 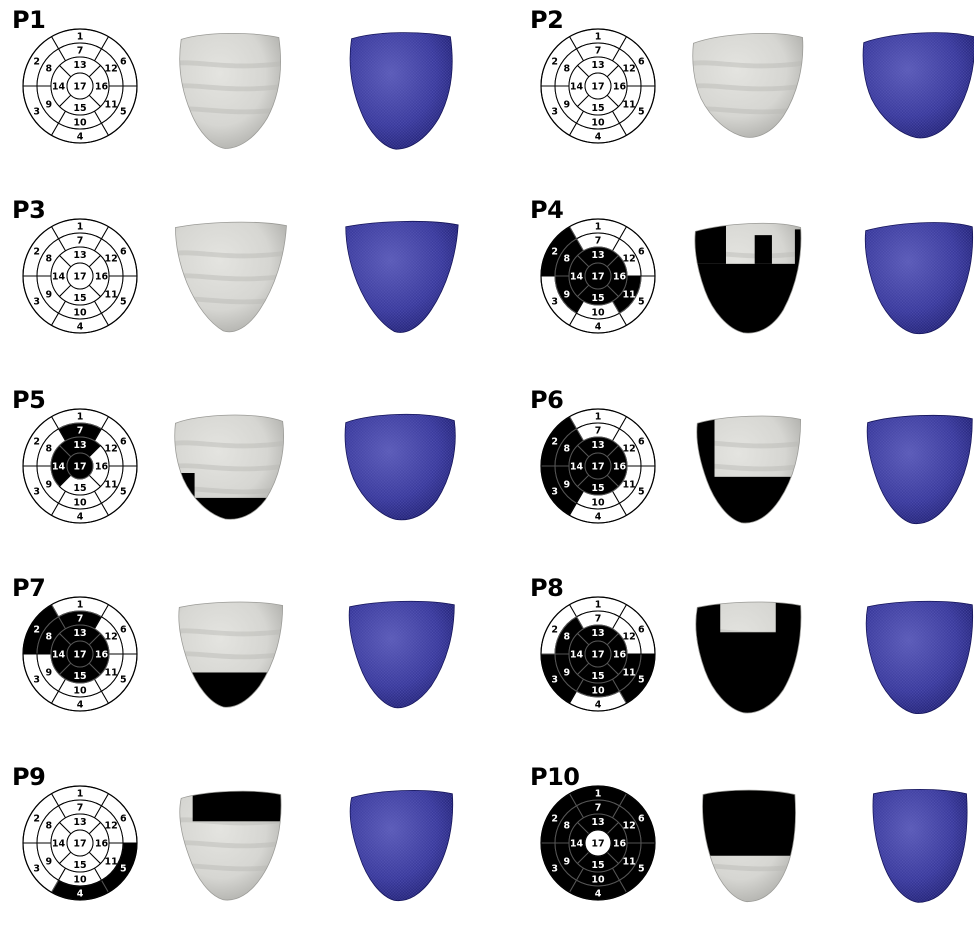 What do you see at coordinates (29, 210) in the screenshot?
I see `panel-label: P3` at bounding box center [29, 210].